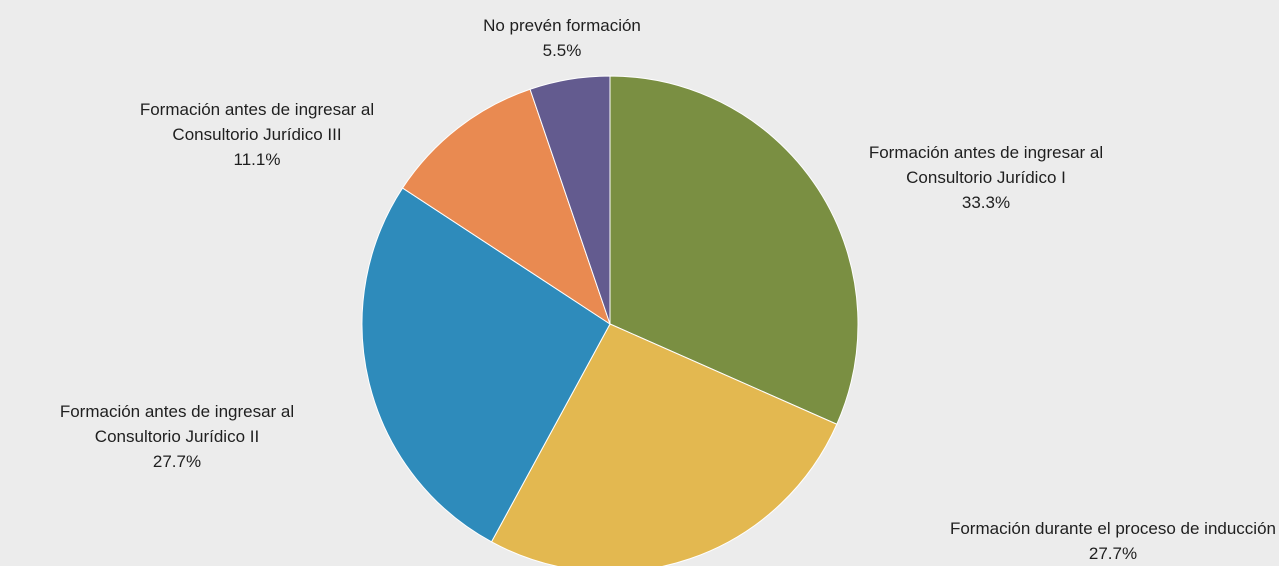 Image resolution: width=1279 pixels, height=566 pixels. What do you see at coordinates (734, 250) in the screenshot?
I see `slice-consultorio-i` at bounding box center [734, 250].